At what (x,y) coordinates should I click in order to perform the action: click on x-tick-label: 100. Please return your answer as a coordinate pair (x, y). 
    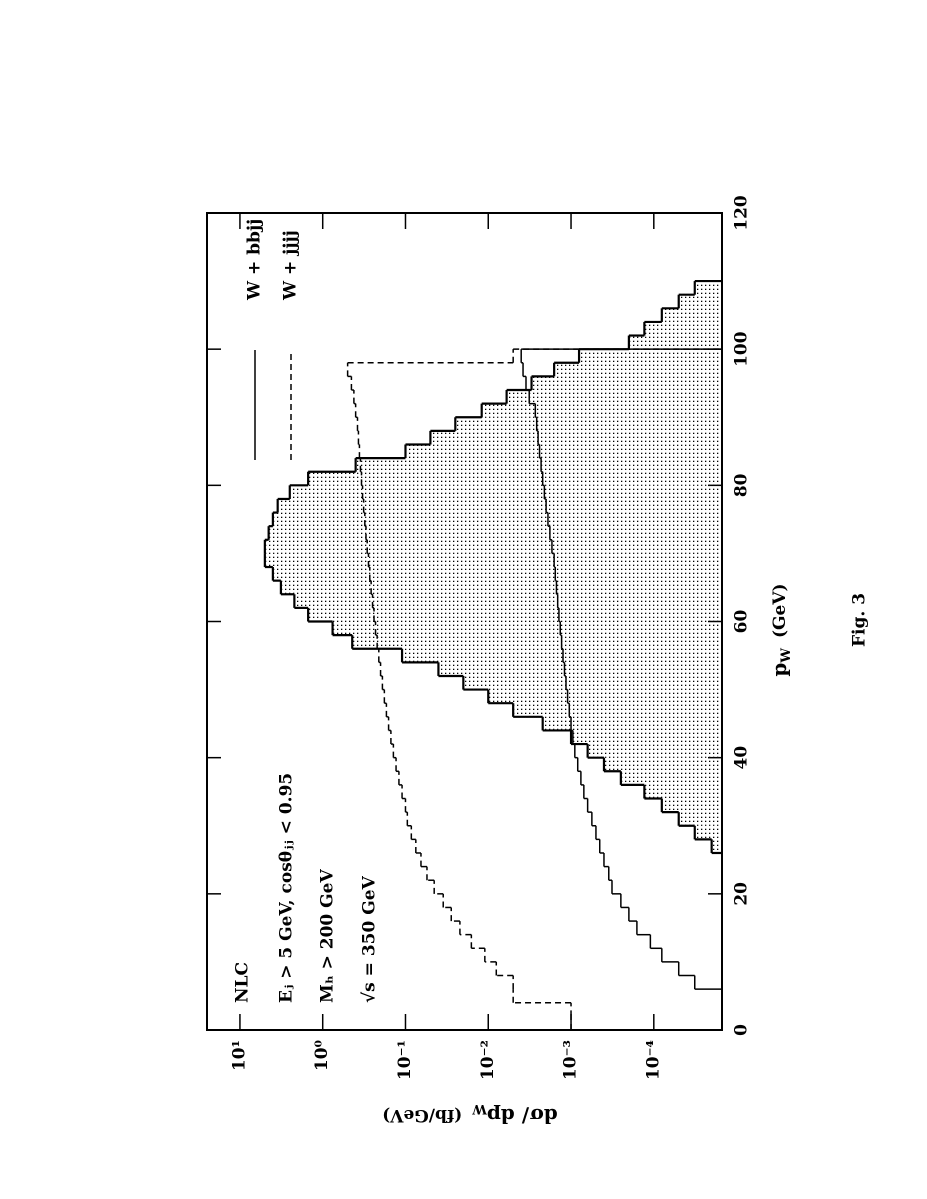
    Looking at the image, I should click on (742, 349).